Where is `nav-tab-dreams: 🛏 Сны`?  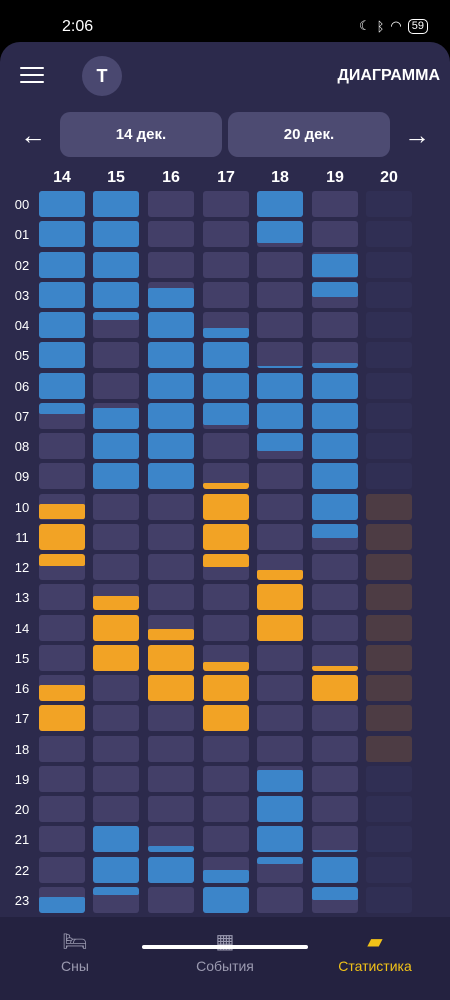
nav-tab-dreams: 🛏 Сны is located at coordinates (75, 951).